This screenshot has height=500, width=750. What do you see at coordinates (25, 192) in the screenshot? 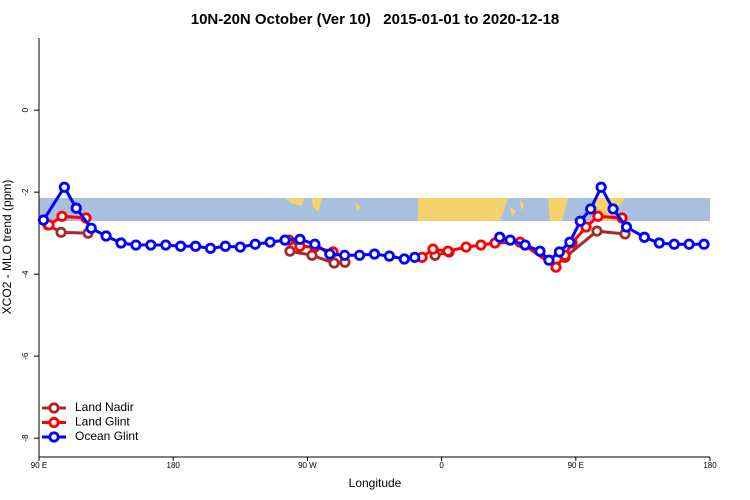
I see `y-tick-label: -2` at bounding box center [25, 192].